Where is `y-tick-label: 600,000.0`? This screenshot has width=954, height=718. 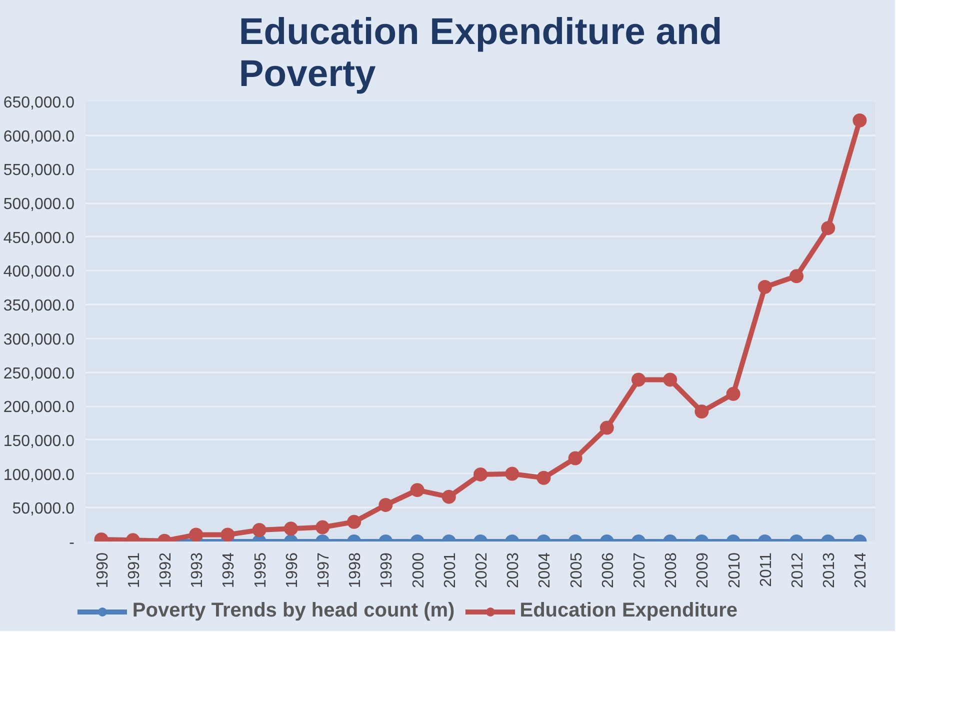
y-tick-label: 600,000.0 is located at coordinates (39, 137).